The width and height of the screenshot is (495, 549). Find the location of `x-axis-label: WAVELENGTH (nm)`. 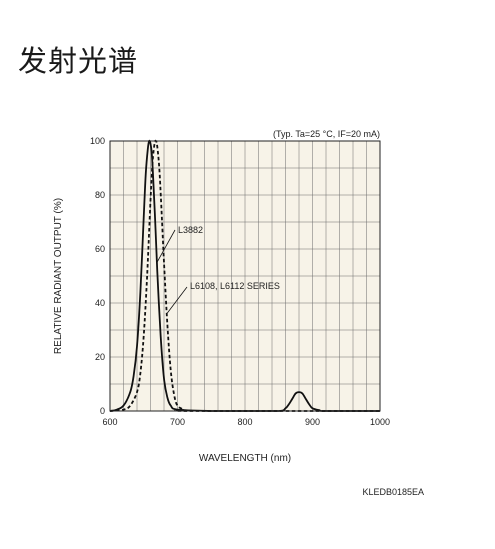

x-axis-label: WAVELENGTH (nm) is located at coordinates (245, 458).